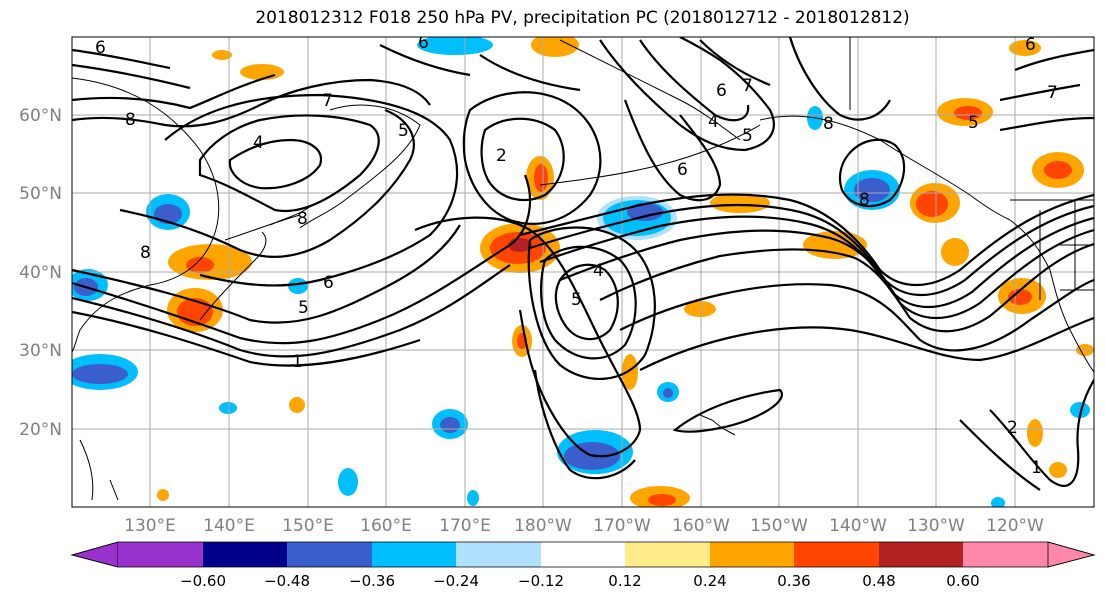 Image resolution: width=1105 pixels, height=601 pixels. What do you see at coordinates (360, 166) in the screenshot?
I see `kamchatka-coastline` at bounding box center [360, 166].